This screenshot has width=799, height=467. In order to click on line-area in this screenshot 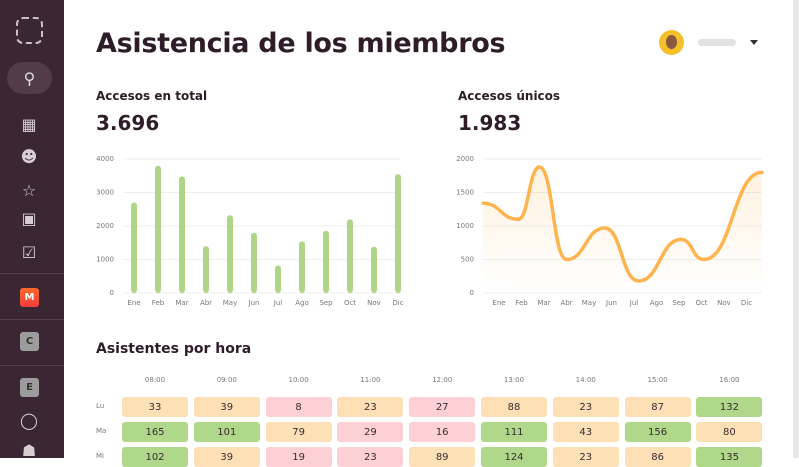, I will do `click(622, 230)`.